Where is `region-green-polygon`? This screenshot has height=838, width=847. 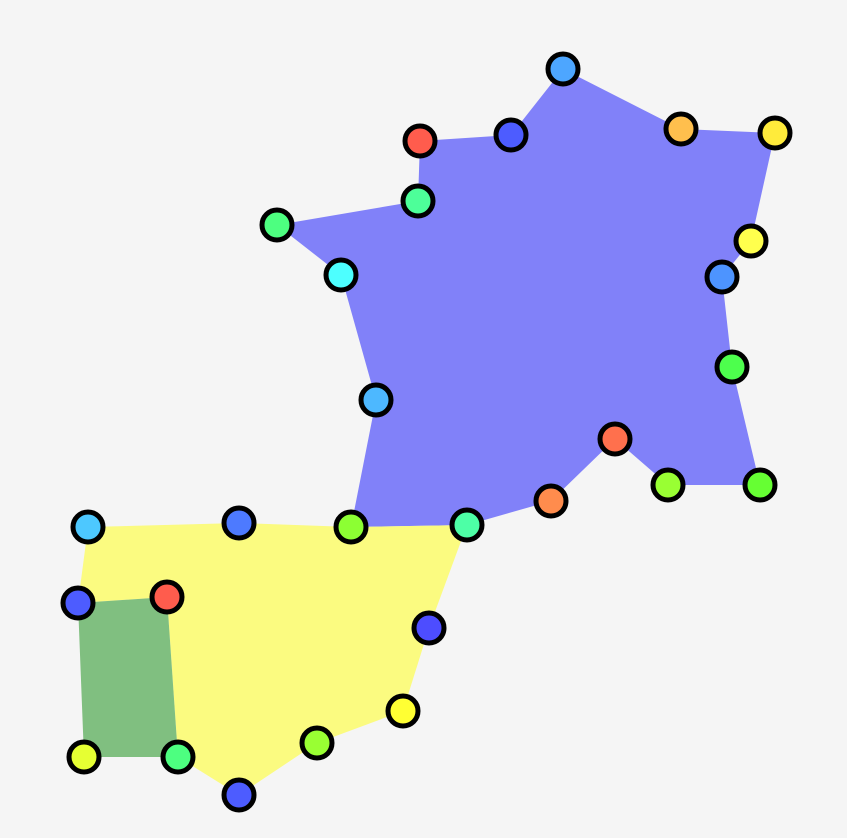 region-green-polygon is located at coordinates (128, 677).